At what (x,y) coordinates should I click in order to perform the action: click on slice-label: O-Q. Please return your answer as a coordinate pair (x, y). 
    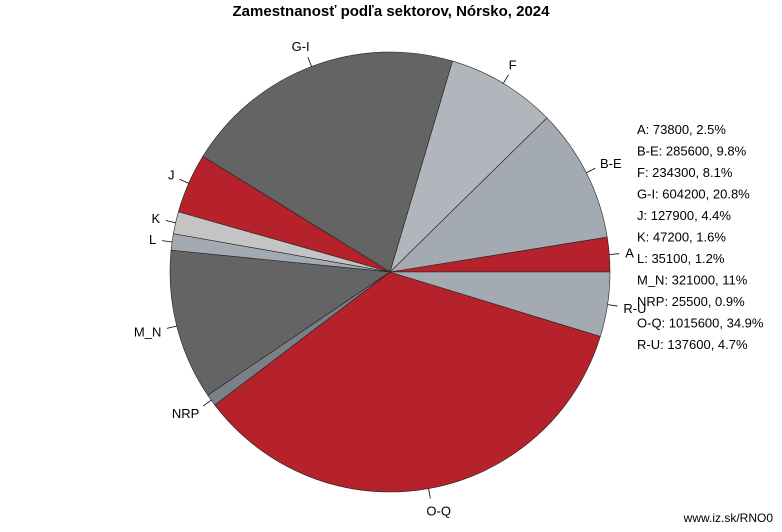
    Looking at the image, I should click on (438, 510).